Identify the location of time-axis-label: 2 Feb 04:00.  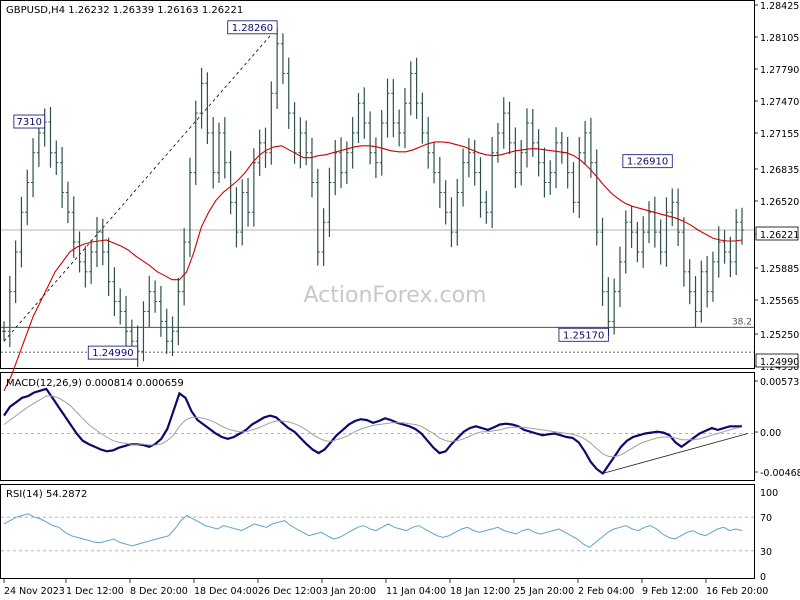
(606, 591).